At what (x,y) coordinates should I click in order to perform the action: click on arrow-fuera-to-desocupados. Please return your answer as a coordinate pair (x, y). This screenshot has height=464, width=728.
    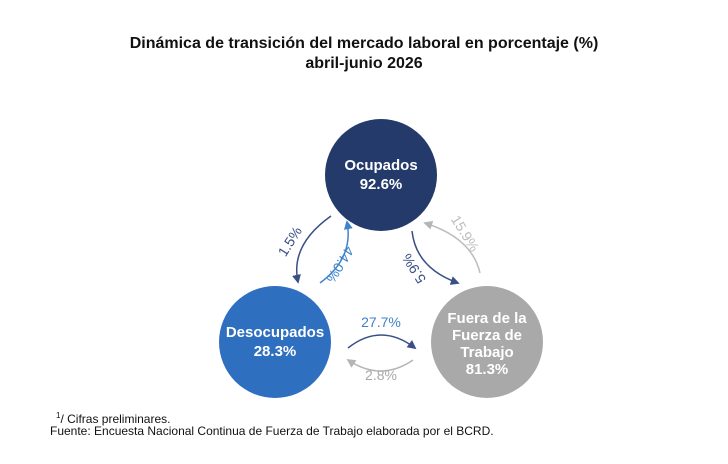
    Looking at the image, I should click on (380, 365).